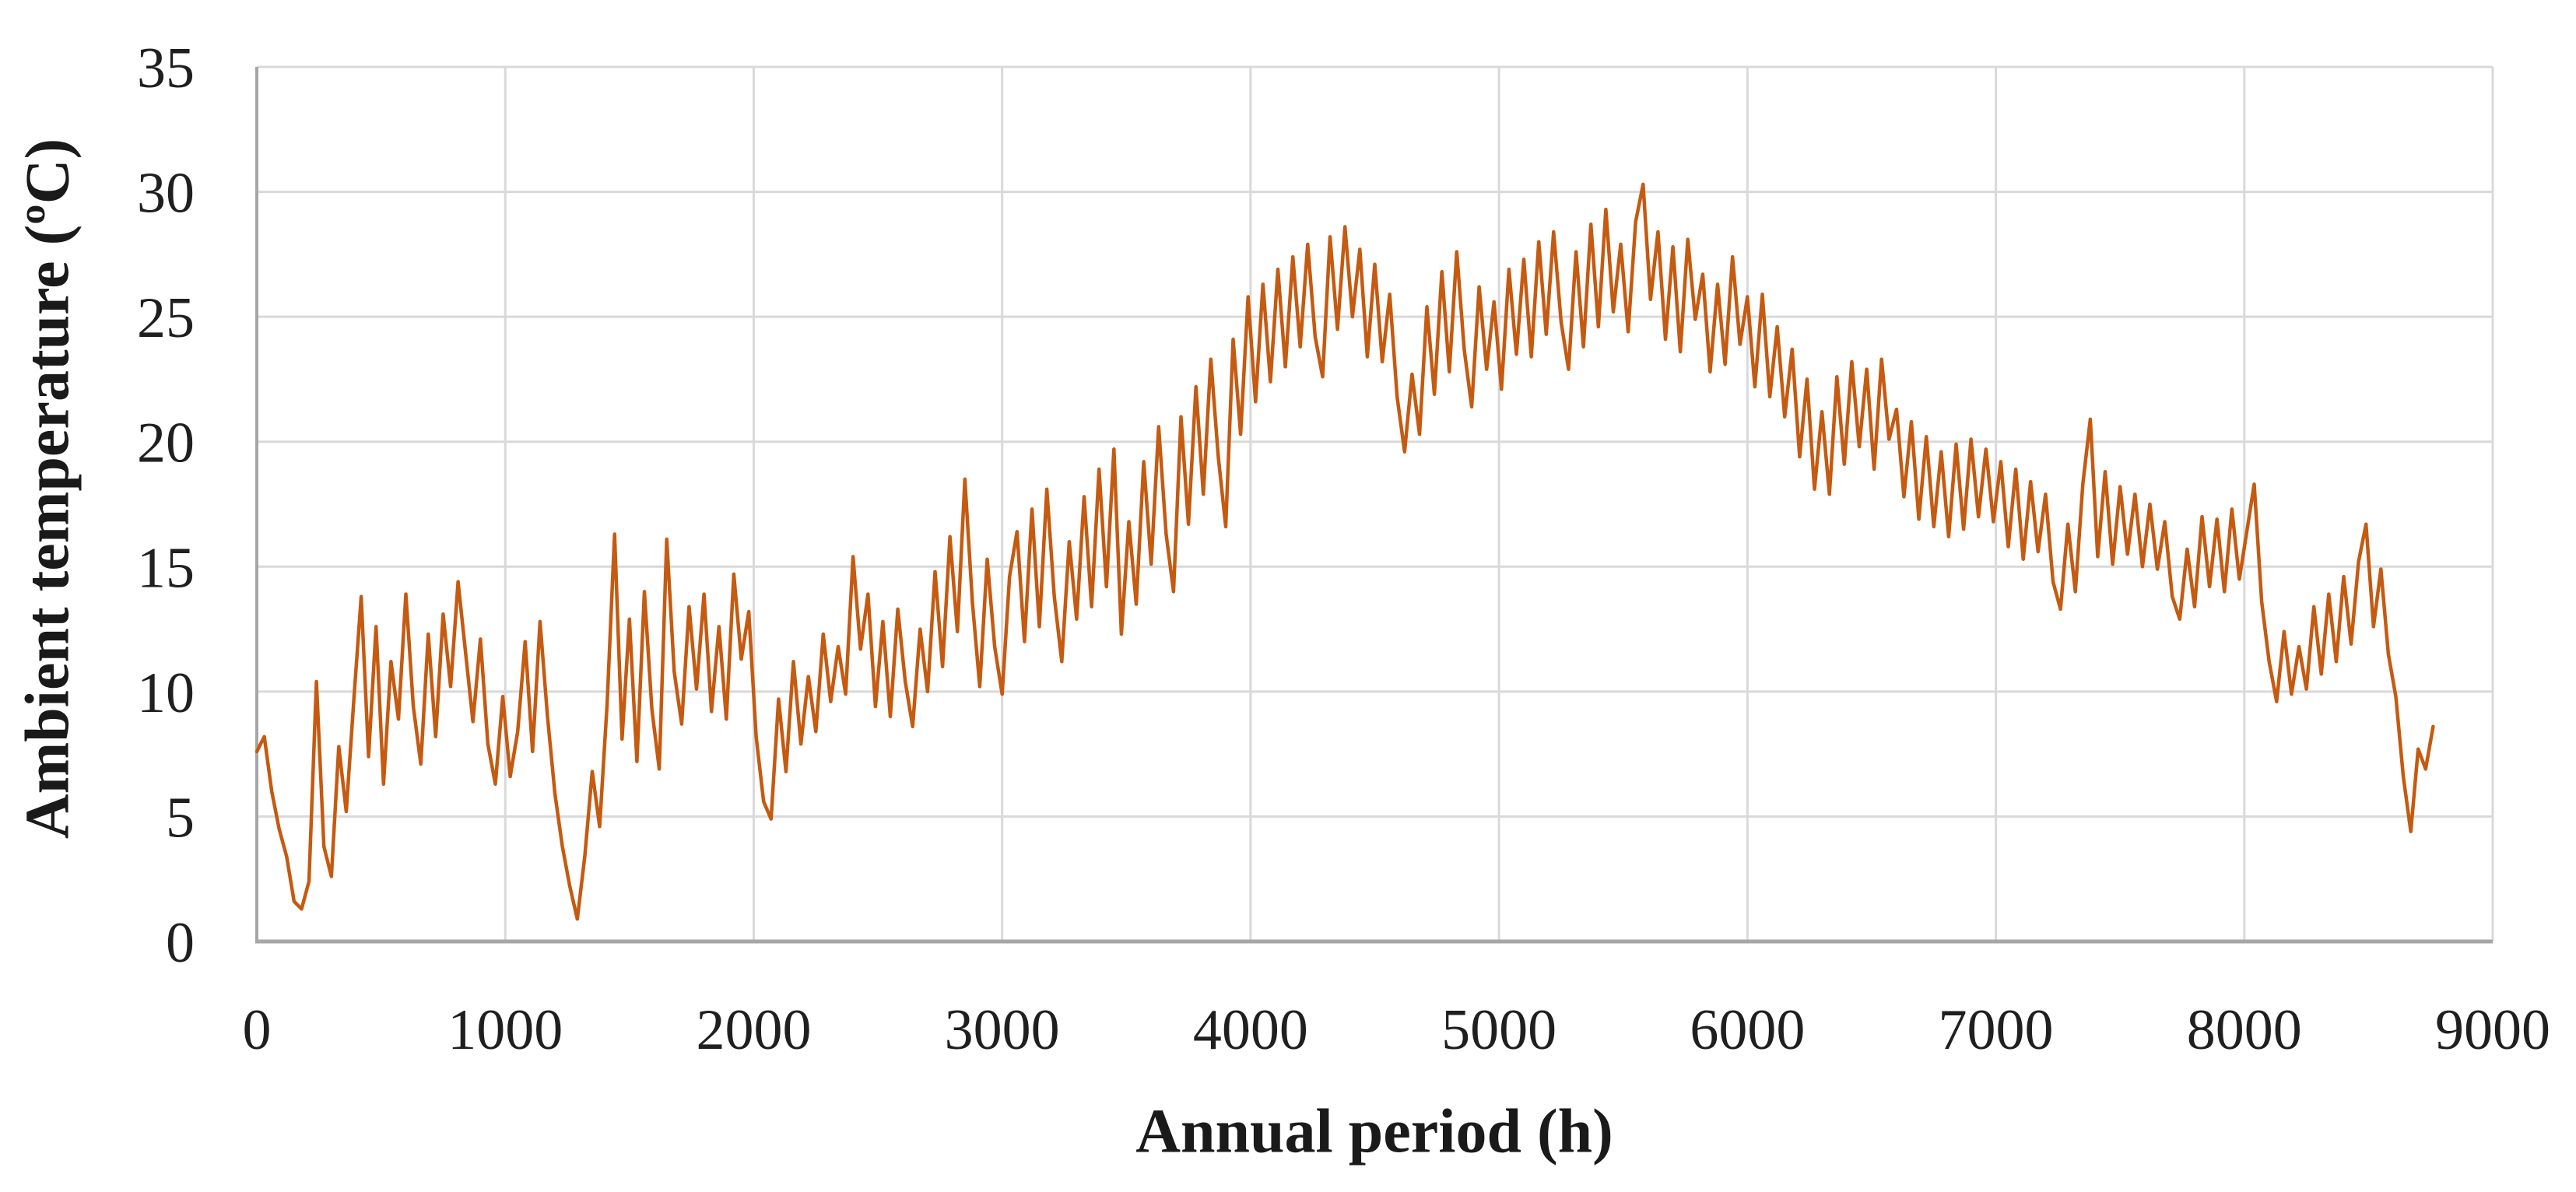 This screenshot has width=2576, height=1192. What do you see at coordinates (1997, 1030) in the screenshot?
I see `x-tick-label: 7000` at bounding box center [1997, 1030].